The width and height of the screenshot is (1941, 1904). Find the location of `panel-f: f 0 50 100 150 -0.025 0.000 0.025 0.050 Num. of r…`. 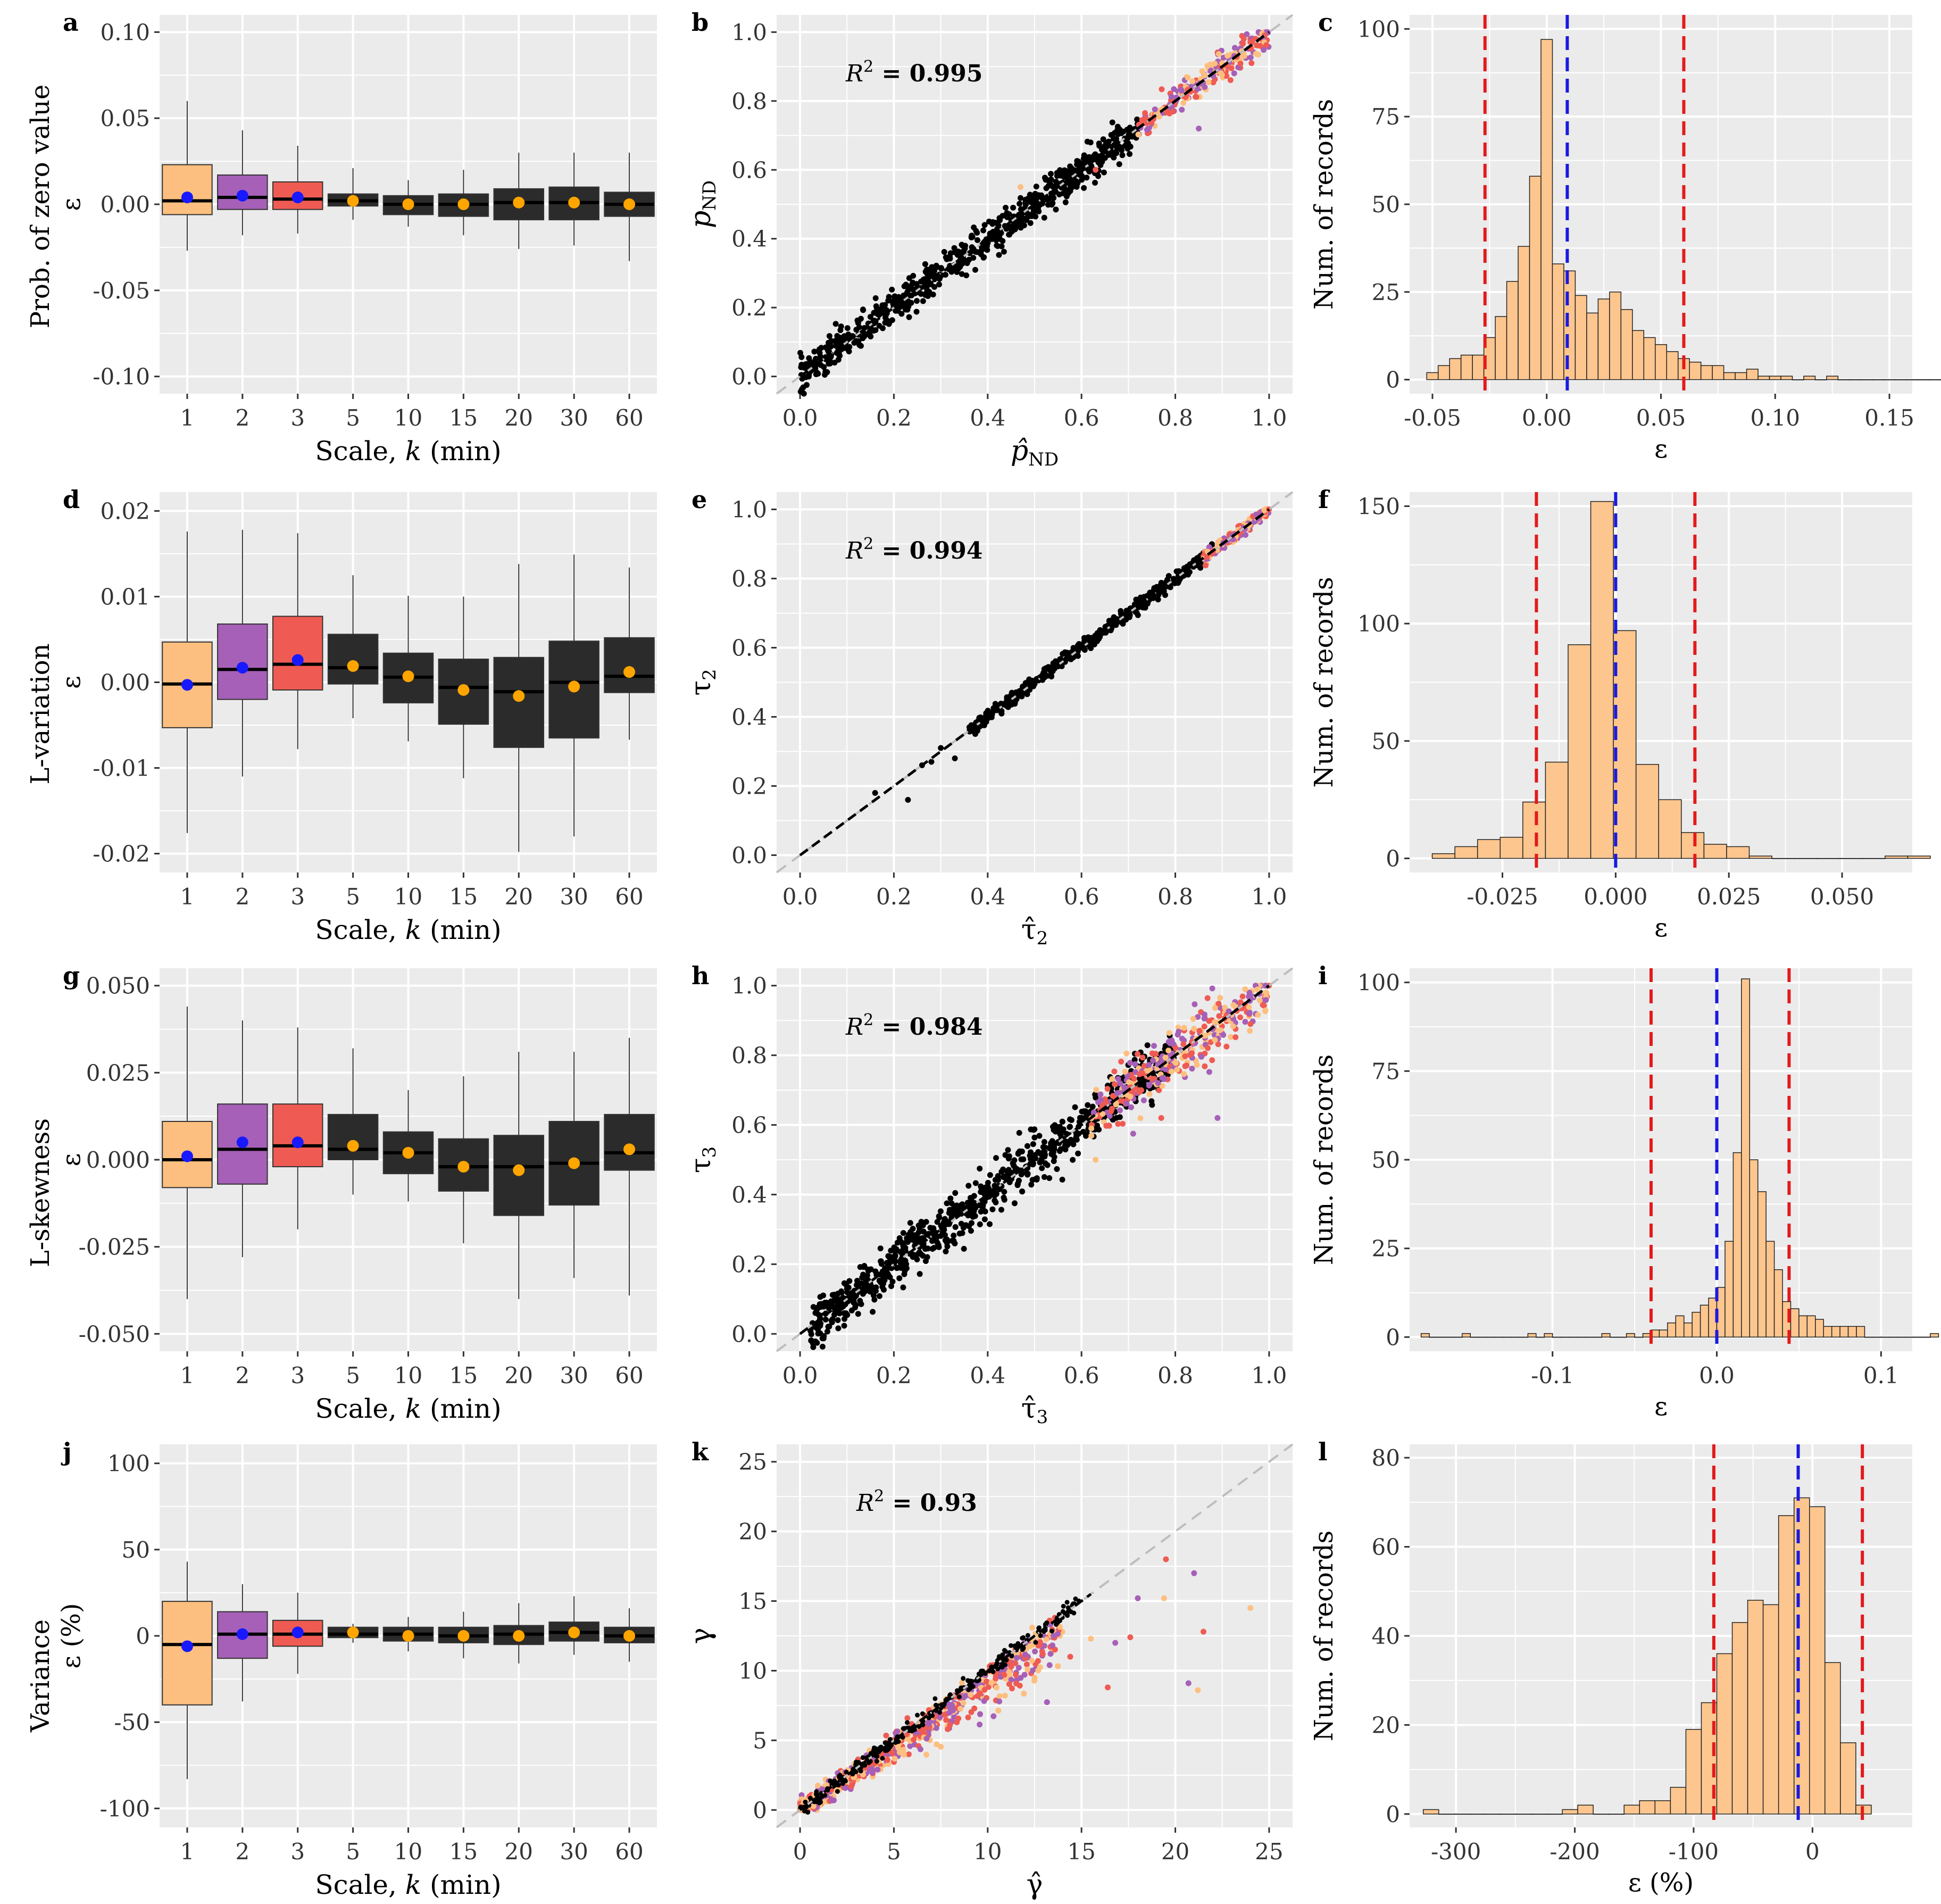

panel-f: f 0 50 100 150 -0.025 0.000 0.025 0.050 Num. of r… is located at coordinates (1620, 714).